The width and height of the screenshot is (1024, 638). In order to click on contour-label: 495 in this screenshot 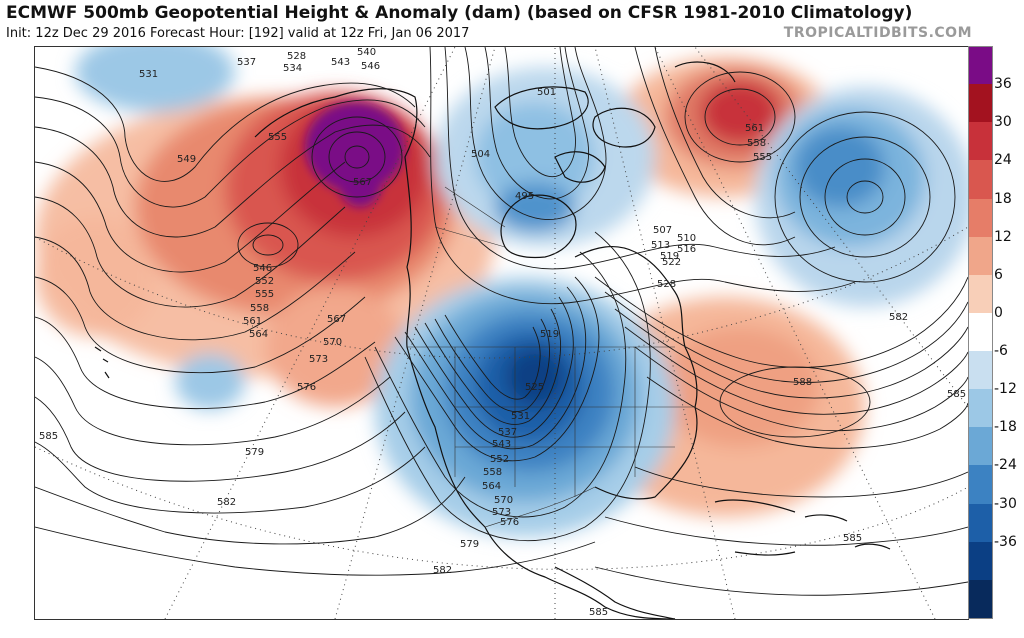, I will do `click(524, 196)`.